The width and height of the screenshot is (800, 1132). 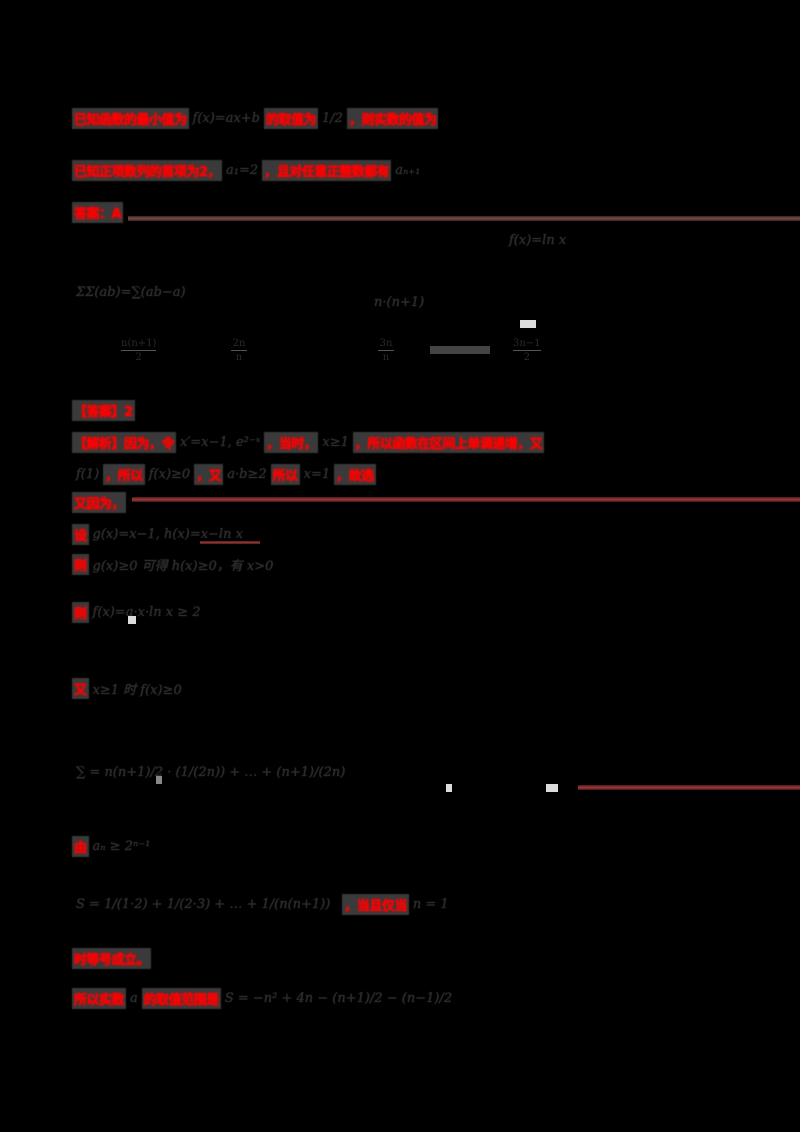 I want to click on fraction-row: 3n n, so click(x=386, y=350).